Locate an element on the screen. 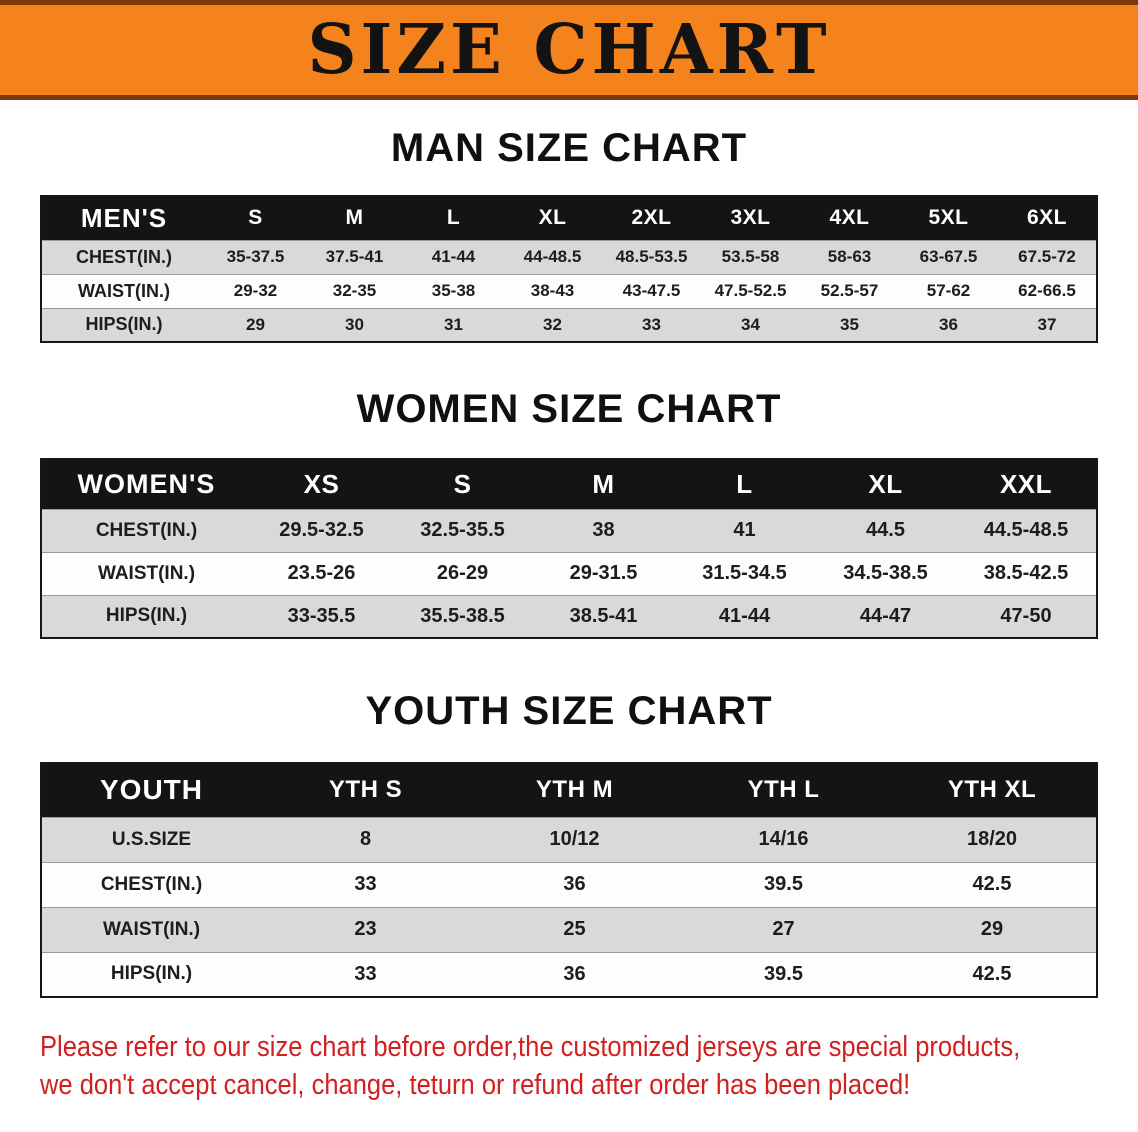 This screenshot has width=1138, height=1132. table-cell: 44.5-48.5 is located at coordinates (1026, 530).